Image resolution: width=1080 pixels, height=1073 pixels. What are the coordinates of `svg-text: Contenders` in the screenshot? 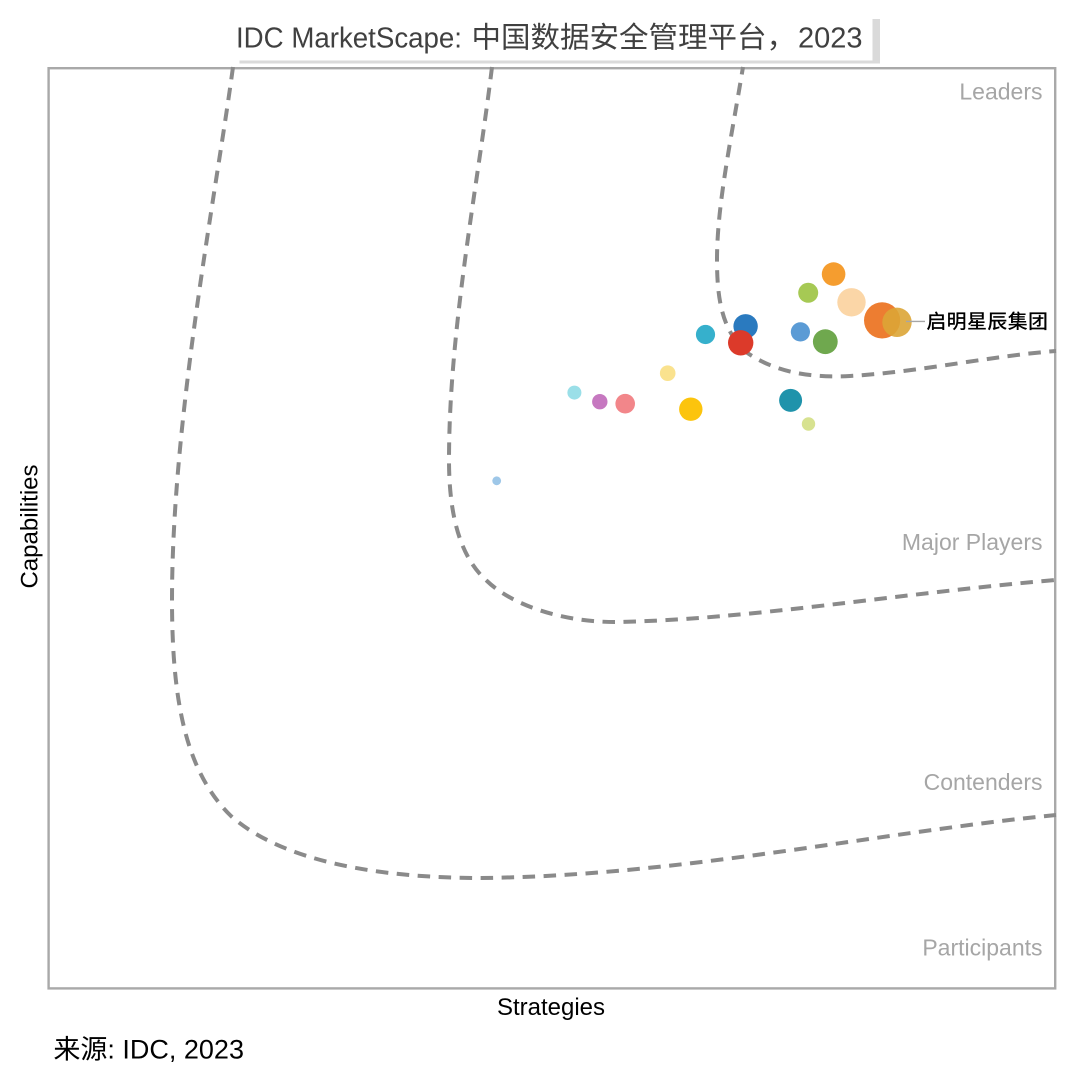 It's located at (983, 782).